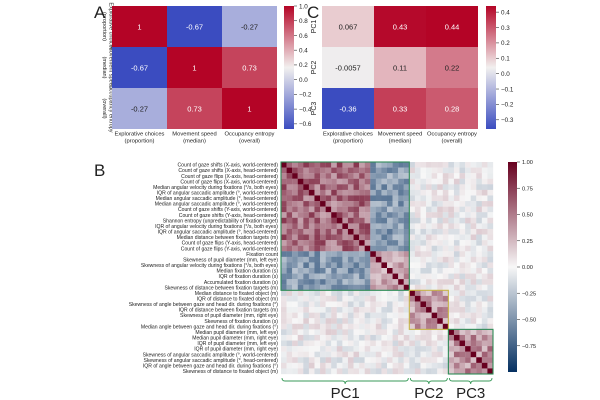  I want to click on label-line: Occupancy entropy, so click(452, 135).